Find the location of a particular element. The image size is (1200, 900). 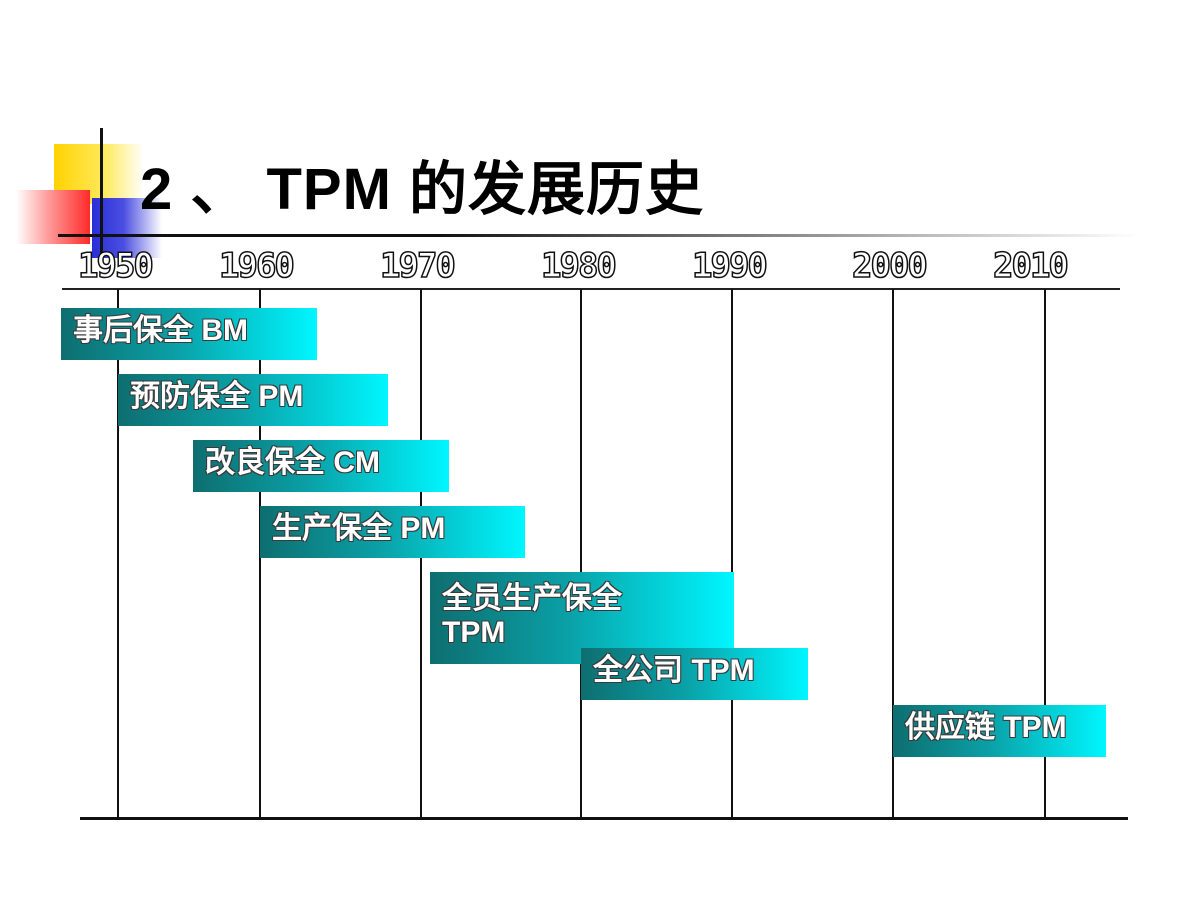

phase-productive-maintenance: 生产保全 PM is located at coordinates (392, 532).